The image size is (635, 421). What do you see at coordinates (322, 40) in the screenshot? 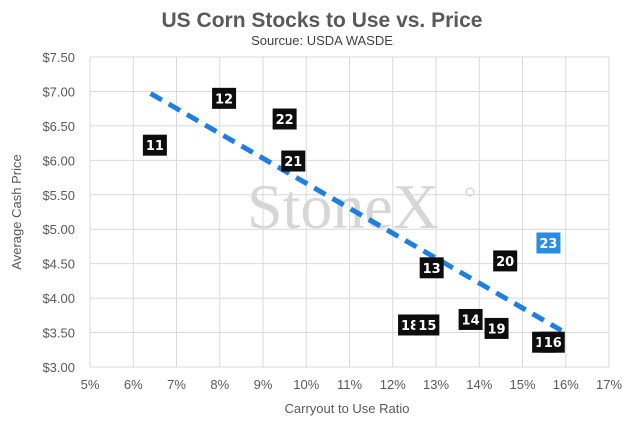
I see `chart-subtitle: Sourcue: USDA WASDE` at bounding box center [322, 40].